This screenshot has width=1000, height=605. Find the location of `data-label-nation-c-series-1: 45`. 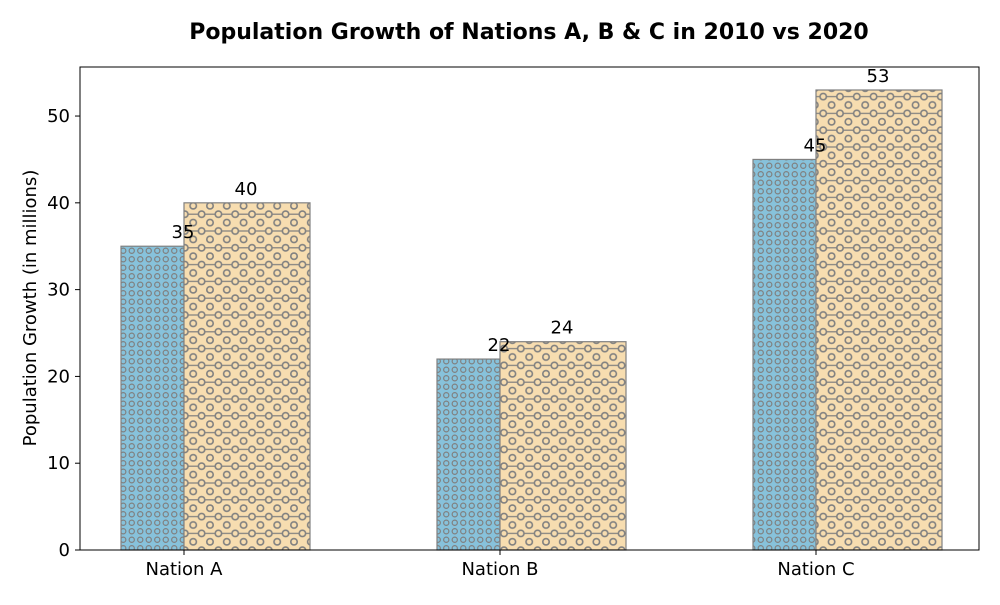

data-label-nation-c-series-1: 45 is located at coordinates (815, 145).